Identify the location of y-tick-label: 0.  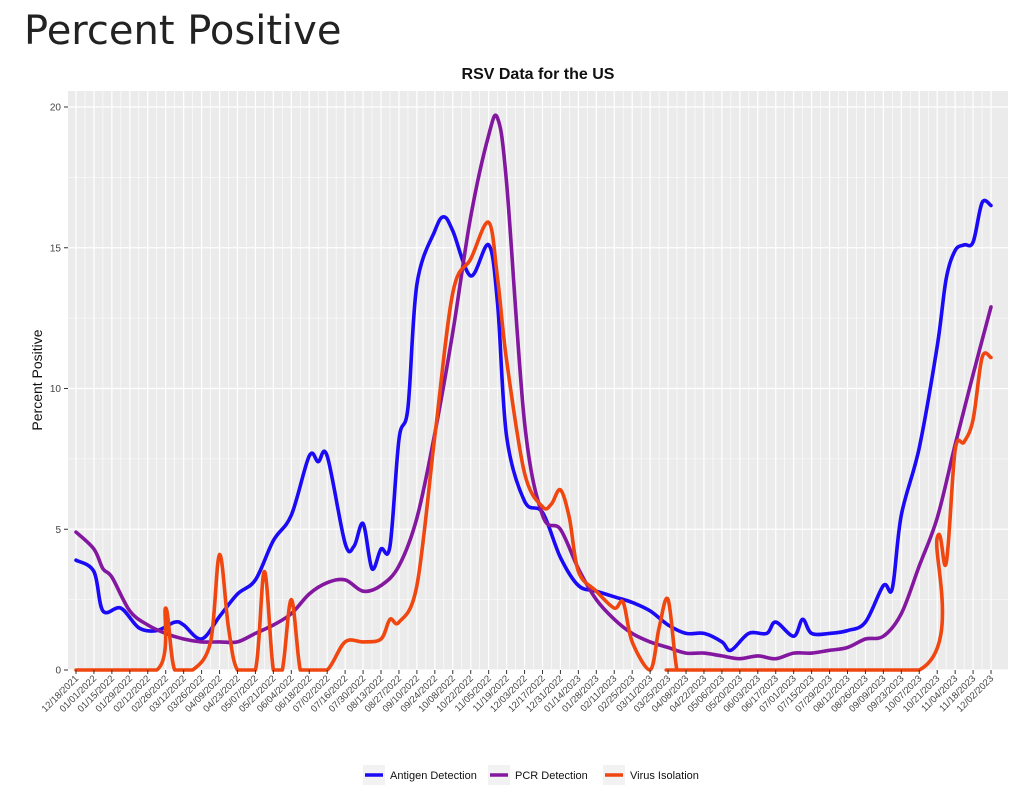
(58, 671).